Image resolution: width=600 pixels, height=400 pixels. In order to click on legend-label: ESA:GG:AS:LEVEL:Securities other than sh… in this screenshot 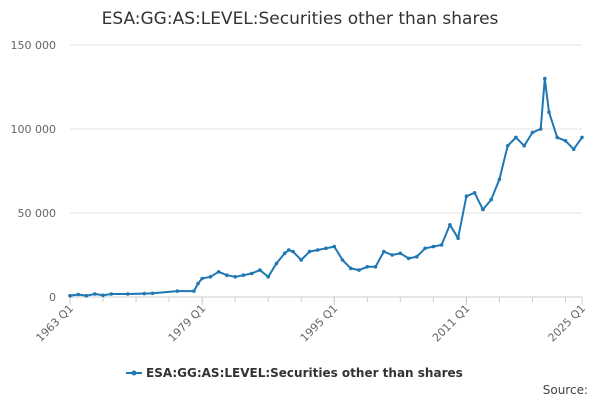, I will do `click(304, 373)`.